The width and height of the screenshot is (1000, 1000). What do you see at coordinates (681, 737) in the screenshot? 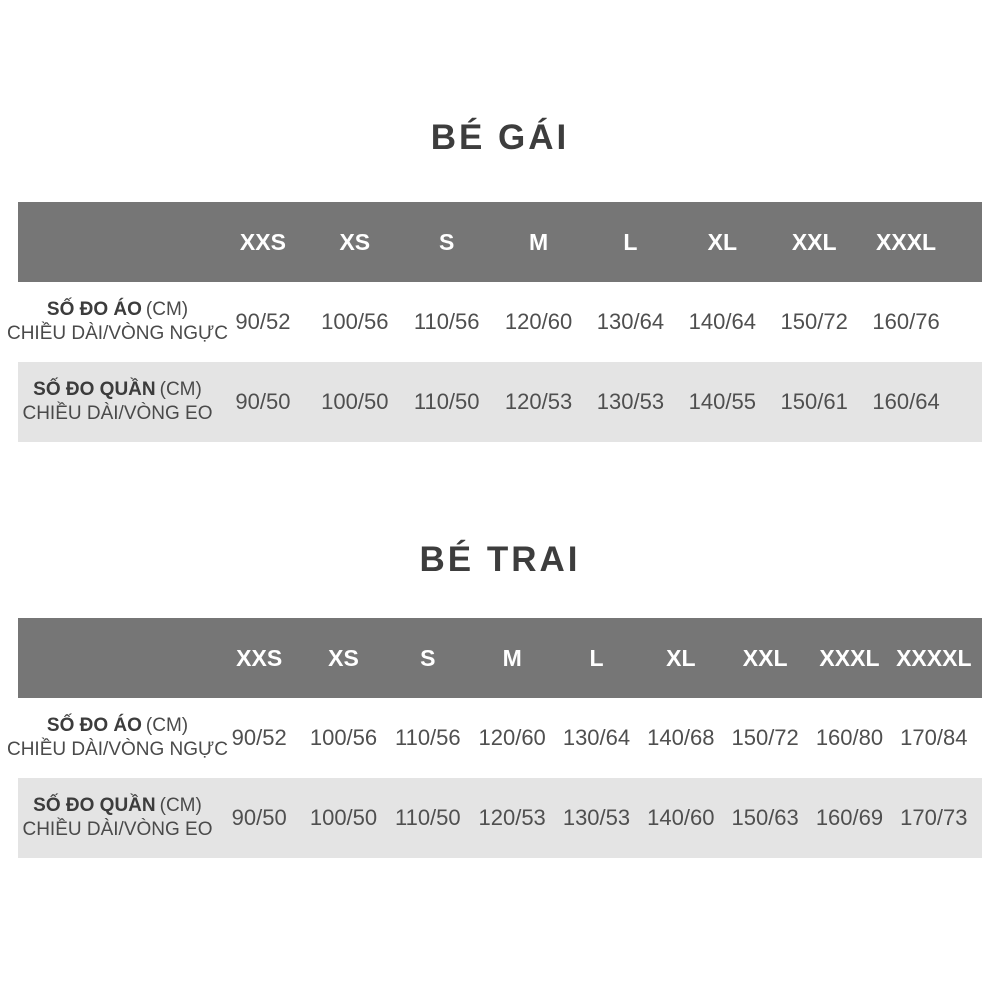
I see `size-value-cell: 140/68` at bounding box center [681, 737].